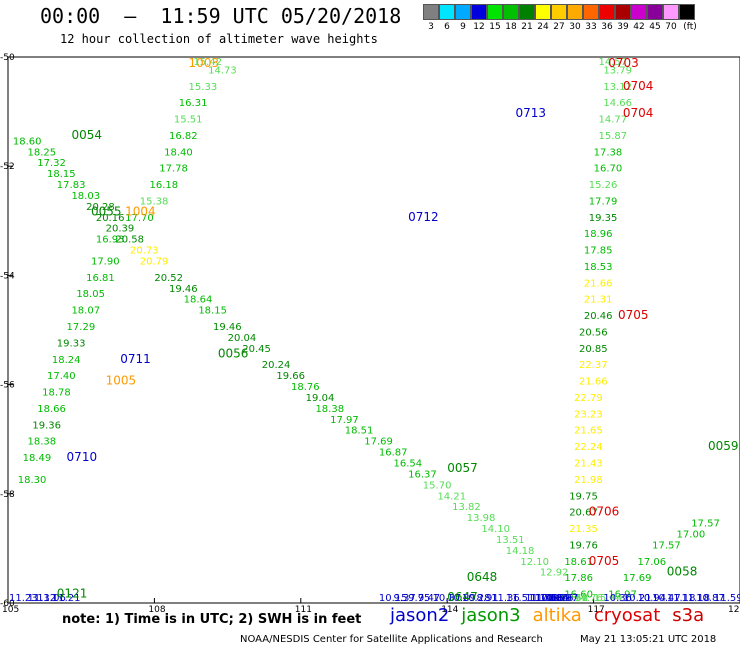  I want to click on pass-time-label: 0710, so click(82, 457).